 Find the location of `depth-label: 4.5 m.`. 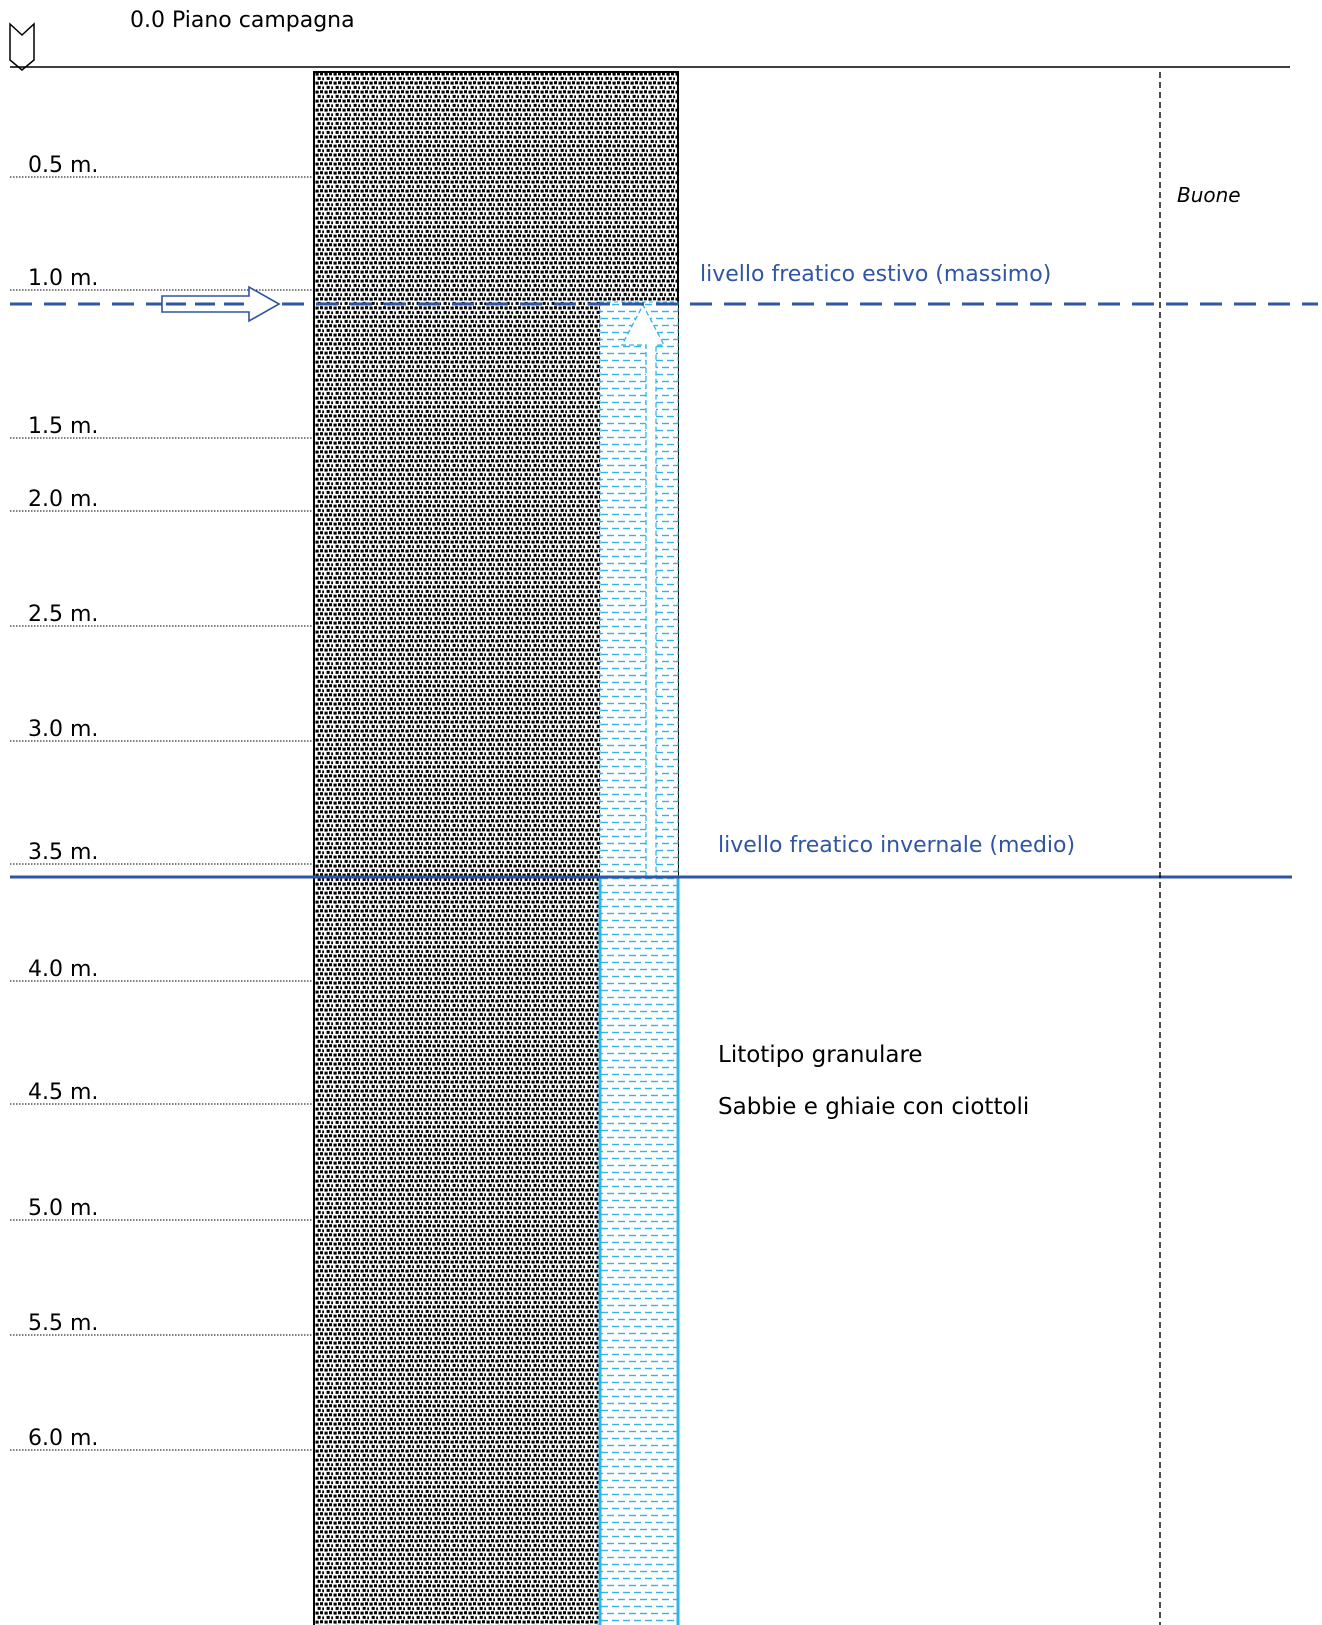

depth-label: 4.5 m. is located at coordinates (63, 1092).